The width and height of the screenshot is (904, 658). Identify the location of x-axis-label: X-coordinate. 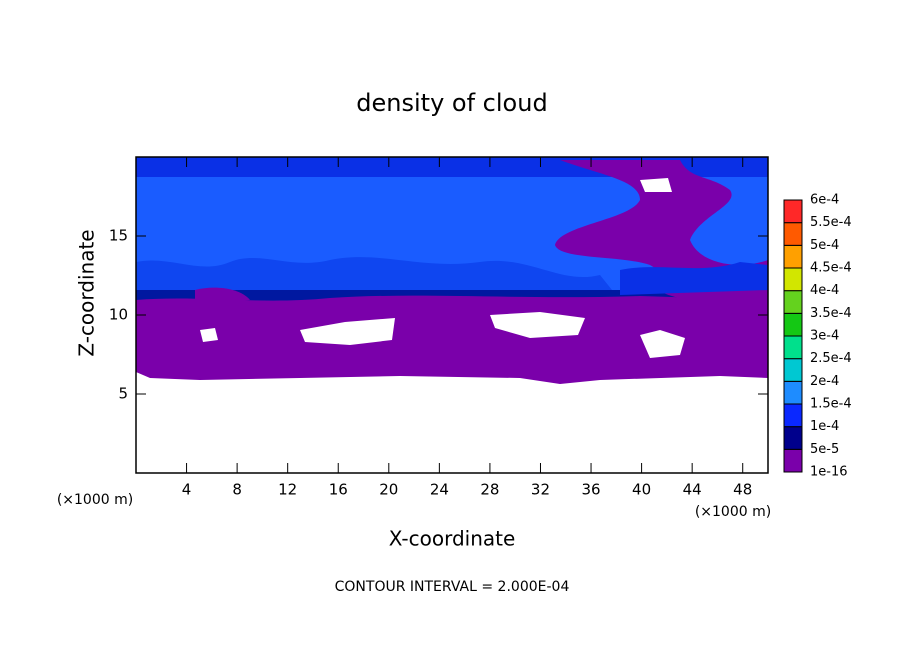
(452, 539).